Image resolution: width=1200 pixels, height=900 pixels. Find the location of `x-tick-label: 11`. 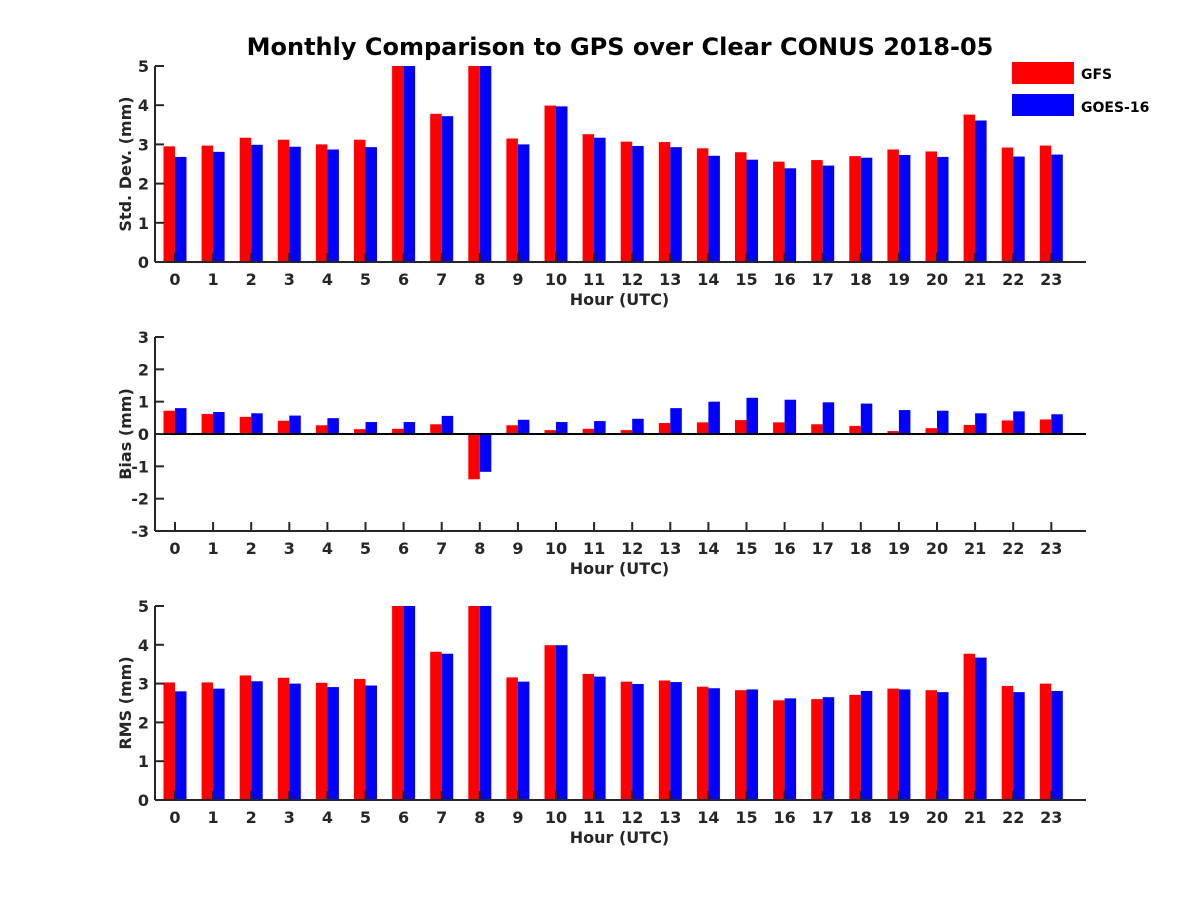

x-tick-label: 11 is located at coordinates (594, 279).